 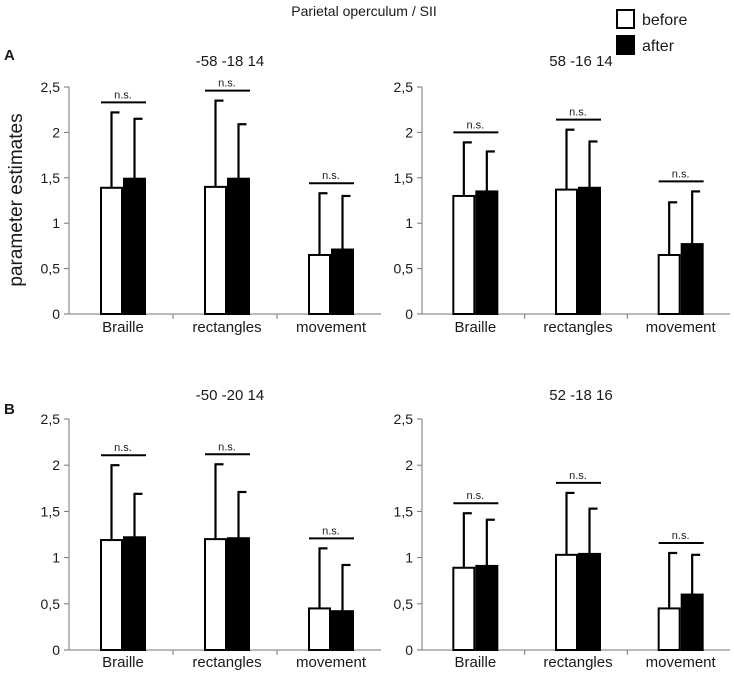 What do you see at coordinates (658, 46) in the screenshot?
I see `legend-label-after: after` at bounding box center [658, 46].